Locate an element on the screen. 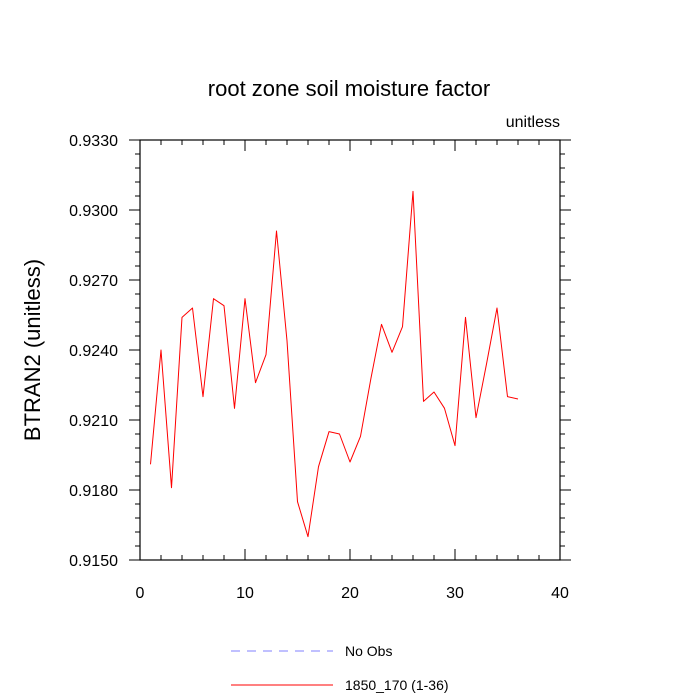 The image size is (700, 700). y-tick-label: 0.9240 is located at coordinates (93, 351).